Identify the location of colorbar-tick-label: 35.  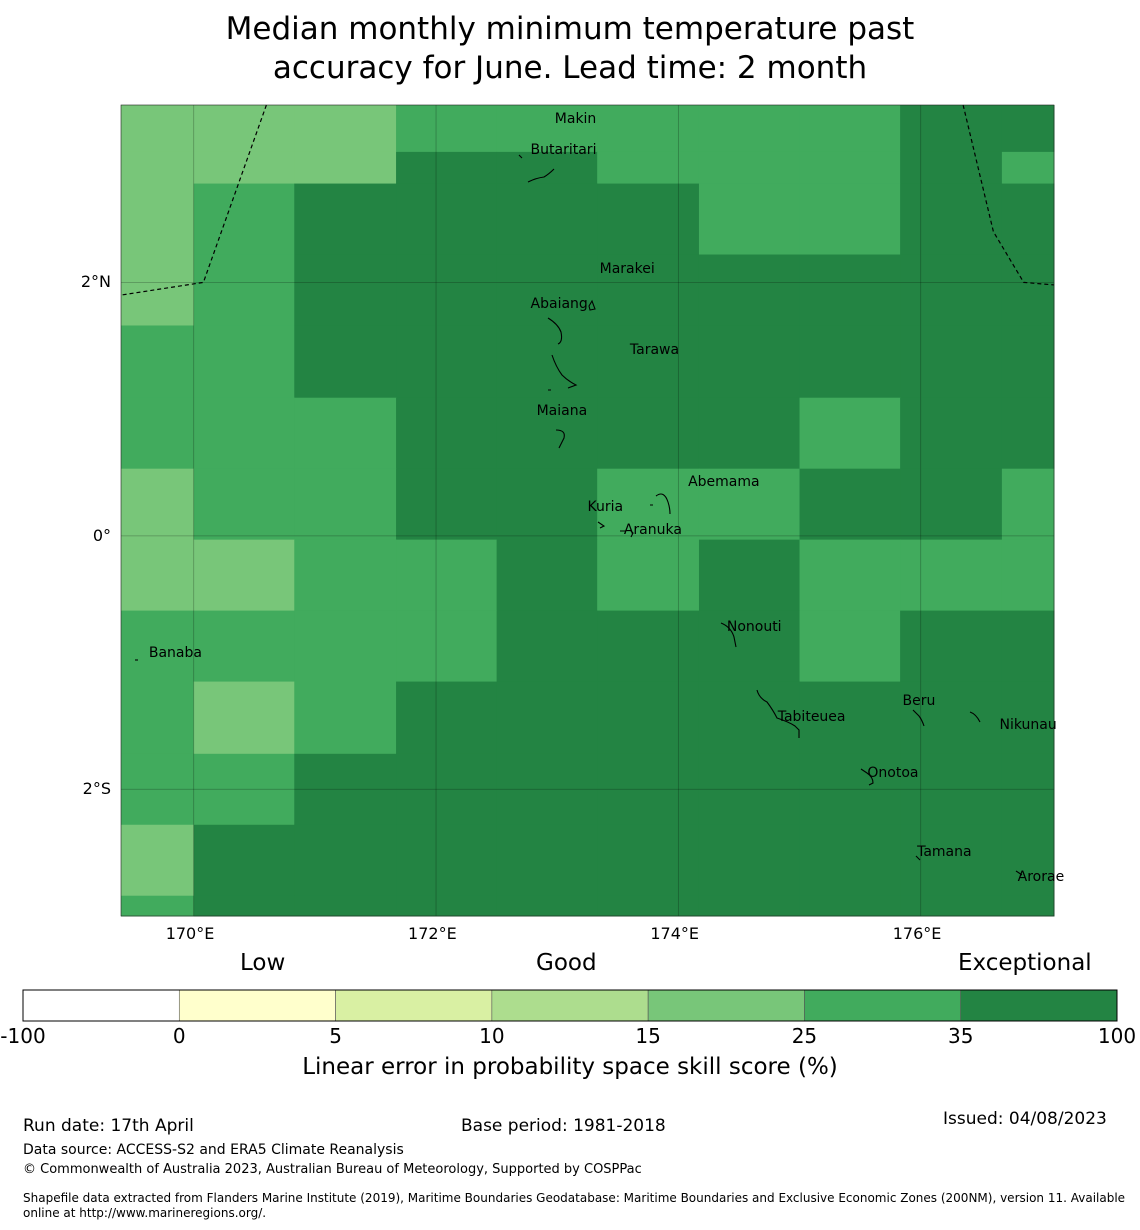
(960, 1036).